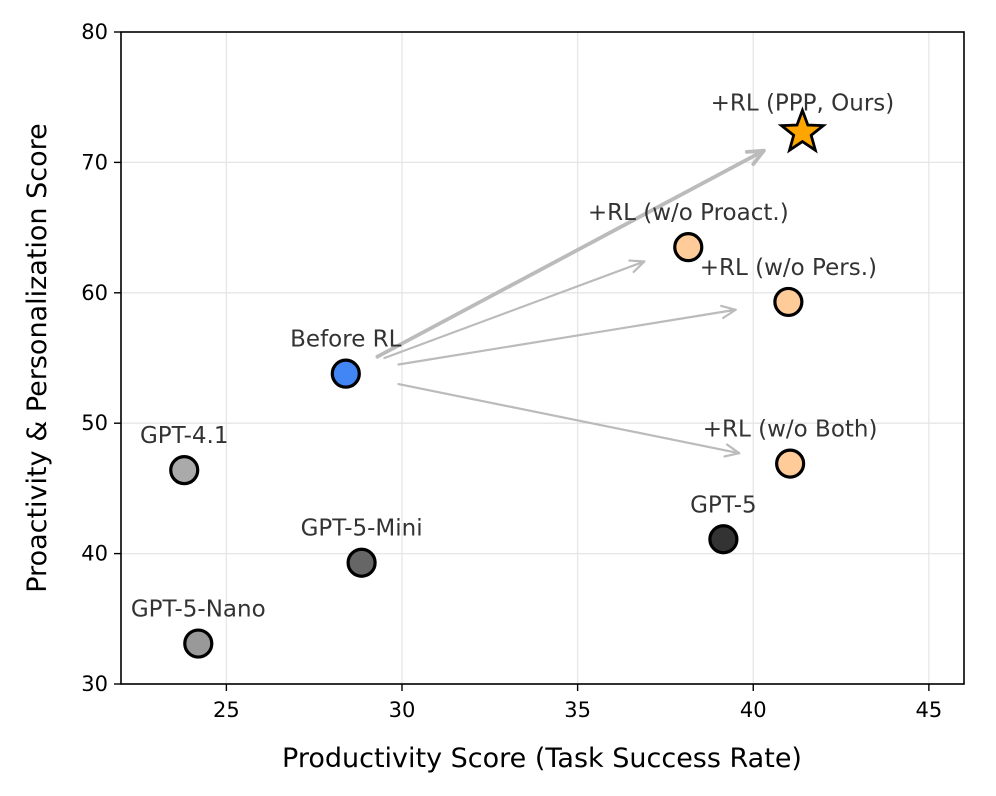 The height and width of the screenshot is (796, 996). What do you see at coordinates (345, 340) in the screenshot?
I see `point-label-before-rl: Before RL` at bounding box center [345, 340].